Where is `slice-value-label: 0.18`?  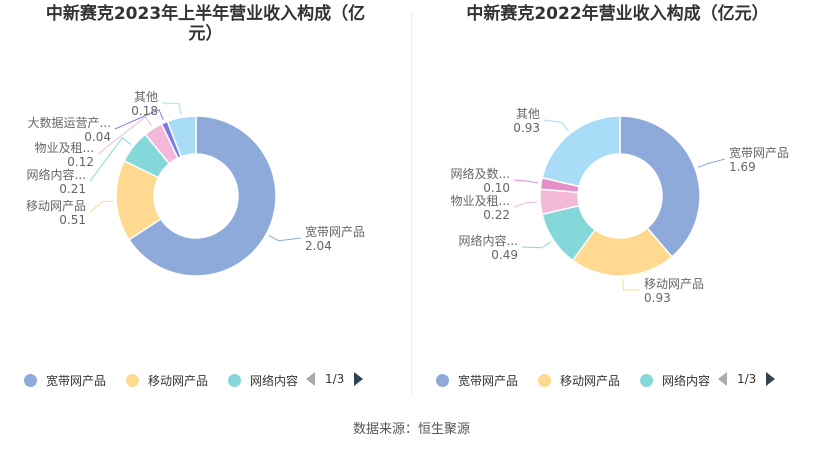
slice-value-label: 0.18 is located at coordinates (144, 111).